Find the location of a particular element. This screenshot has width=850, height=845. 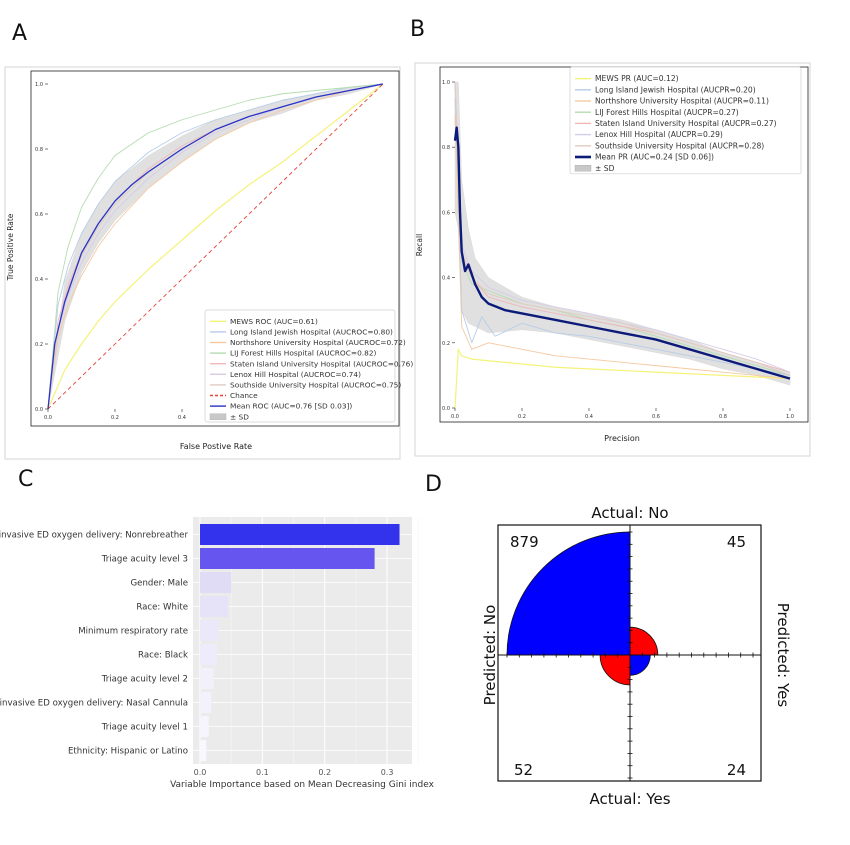

category-label-triage-acuity-level-2: Triage acuity level 2 is located at coordinates (144, 680).